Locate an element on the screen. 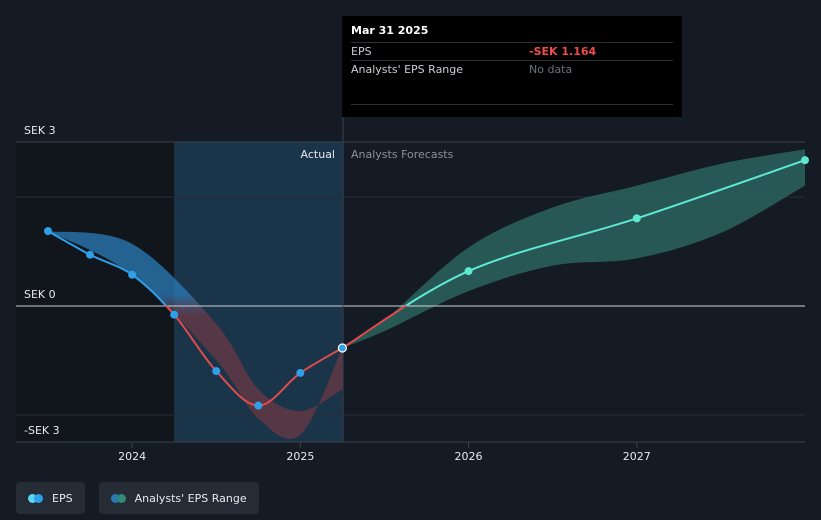  legend: EPS Analysts' EPS Range is located at coordinates (137, 498).